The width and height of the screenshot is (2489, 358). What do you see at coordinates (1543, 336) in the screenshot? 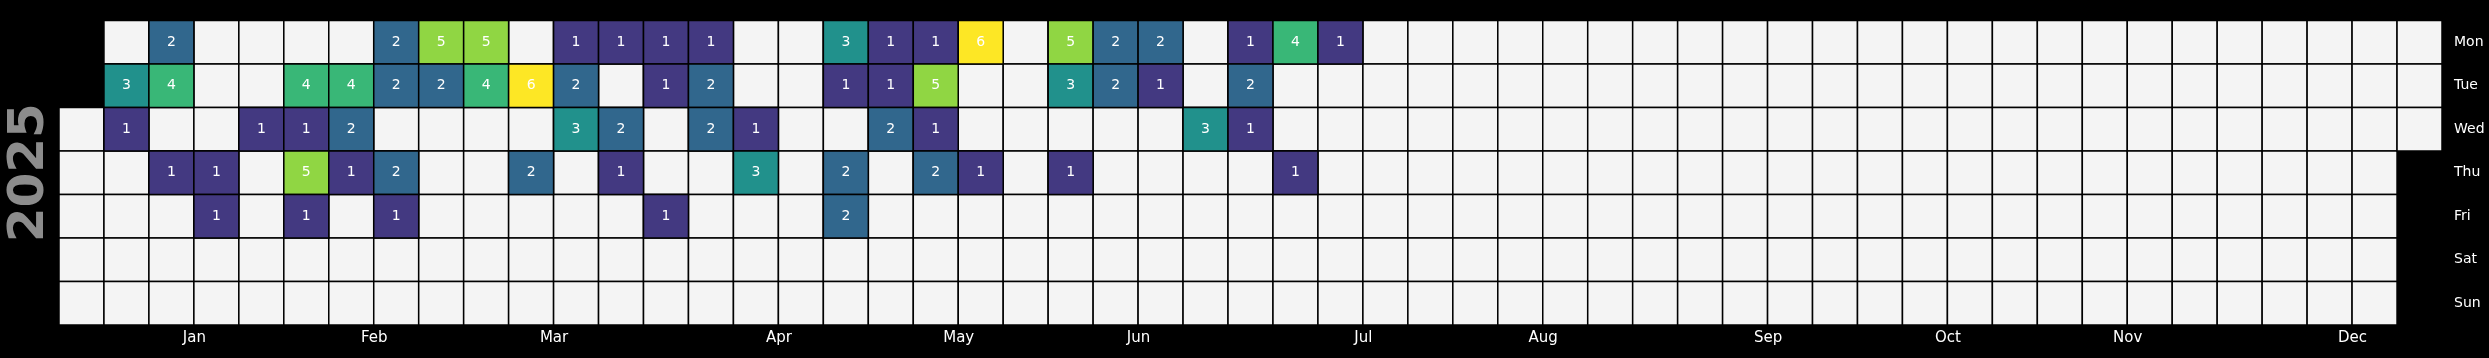
I see `x-tick-label: Aug` at bounding box center [1543, 336].